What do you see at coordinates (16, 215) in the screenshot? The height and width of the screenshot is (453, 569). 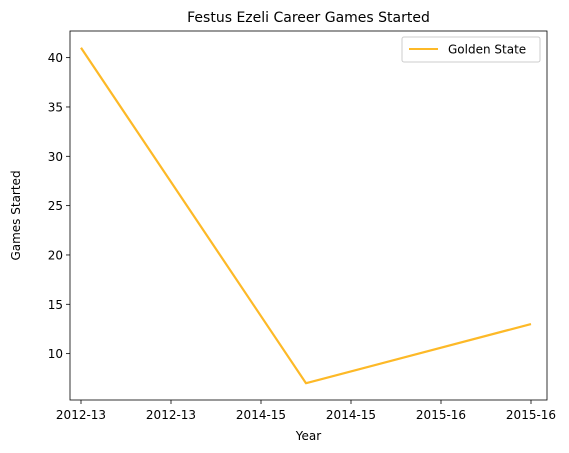 I see `y-axis-title: Games Started` at bounding box center [16, 215].